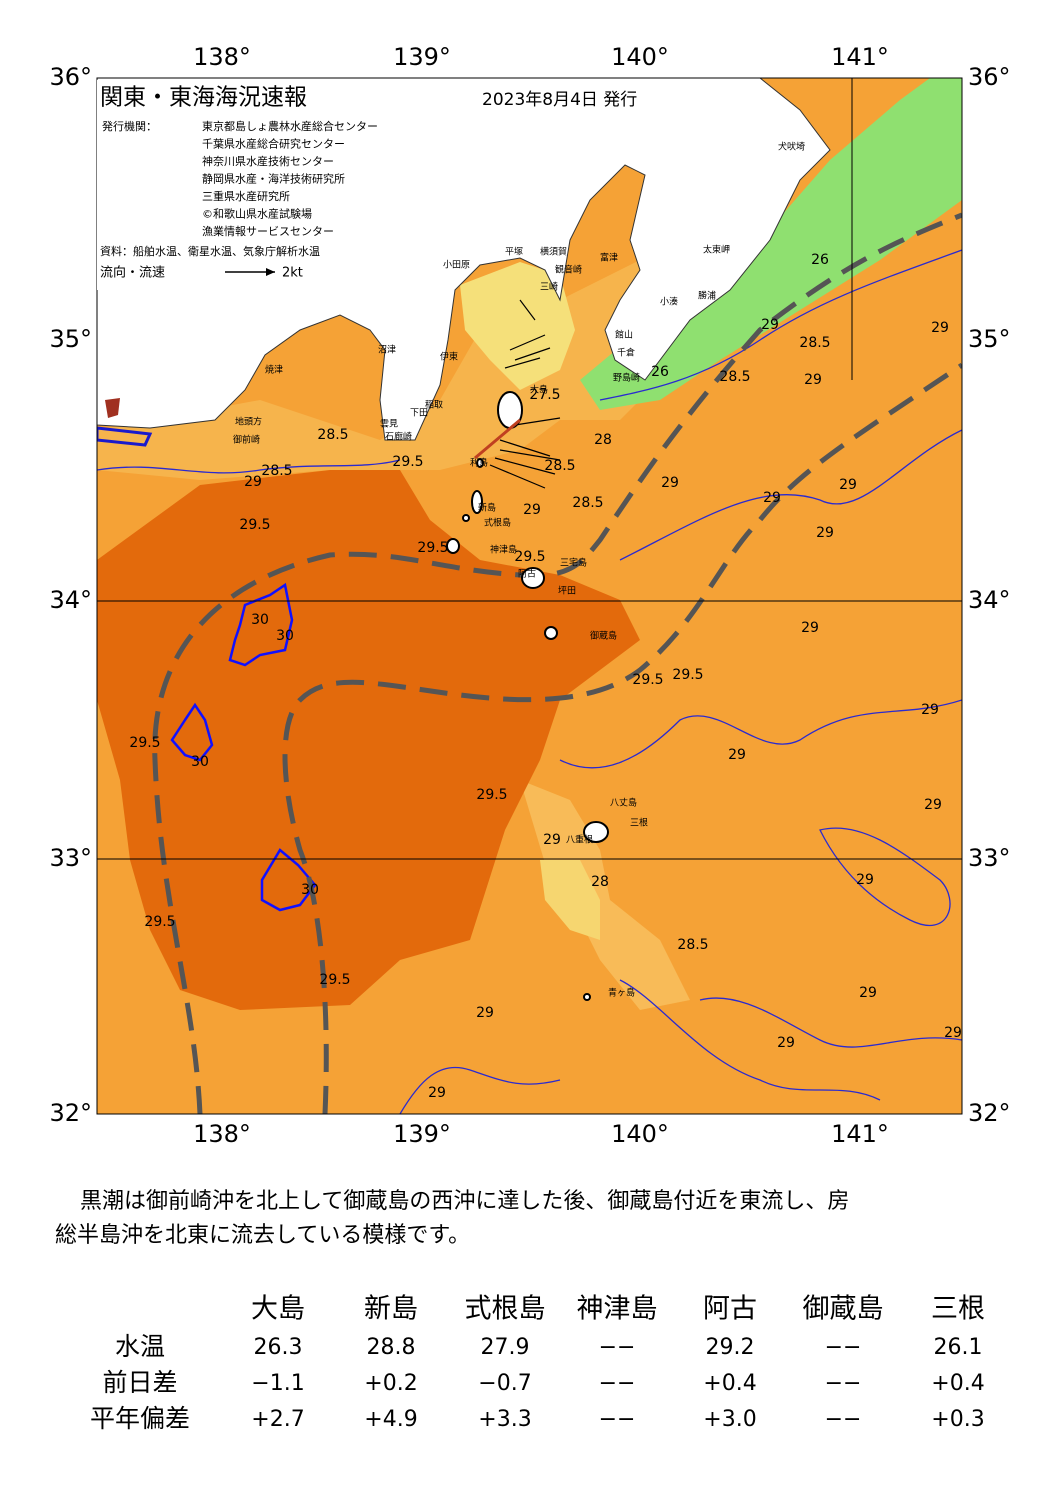 The image size is (1064, 1505). Describe the element at coordinates (567, 591) in the screenshot. I see `place-name: 坪田` at that location.